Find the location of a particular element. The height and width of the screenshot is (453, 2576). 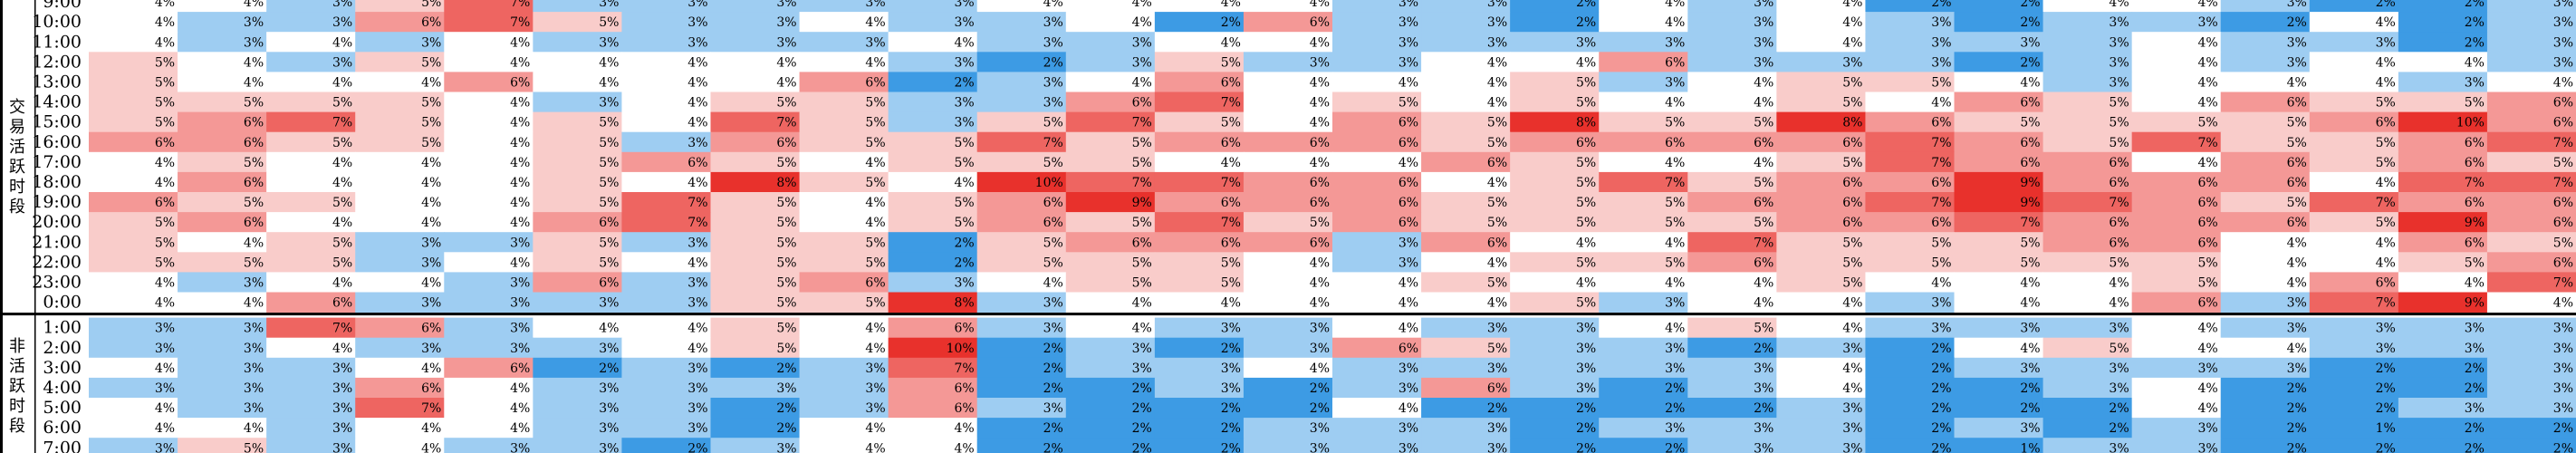

cell-value-label: 1% is located at coordinates (2386, 428).